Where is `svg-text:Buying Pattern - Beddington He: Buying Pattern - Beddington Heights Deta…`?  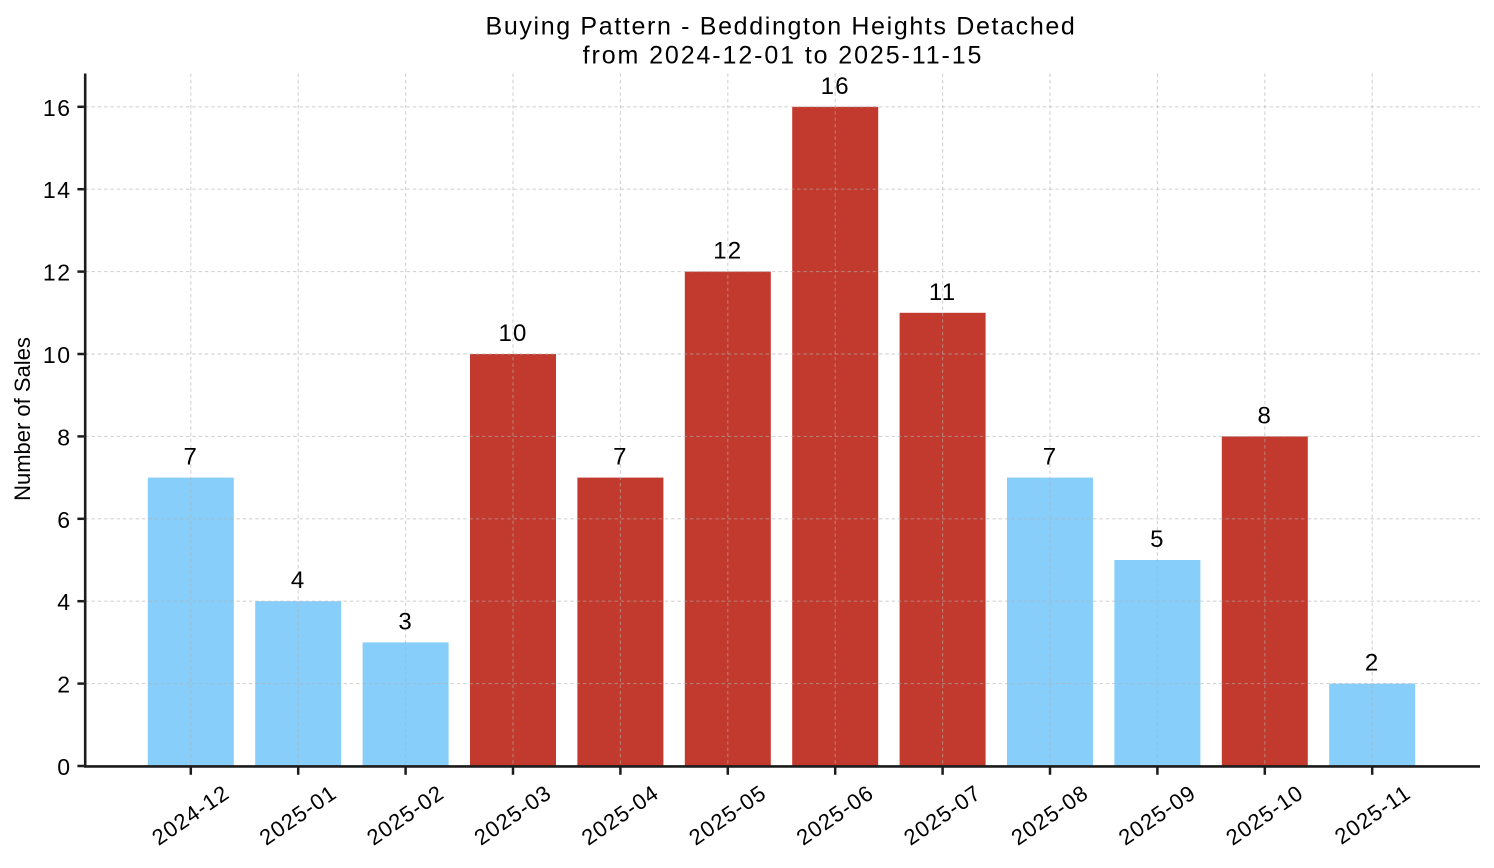 svg-text:Buying Pattern - Beddington He: Buying Pattern - Beddington Heights Deta… is located at coordinates (781, 27).